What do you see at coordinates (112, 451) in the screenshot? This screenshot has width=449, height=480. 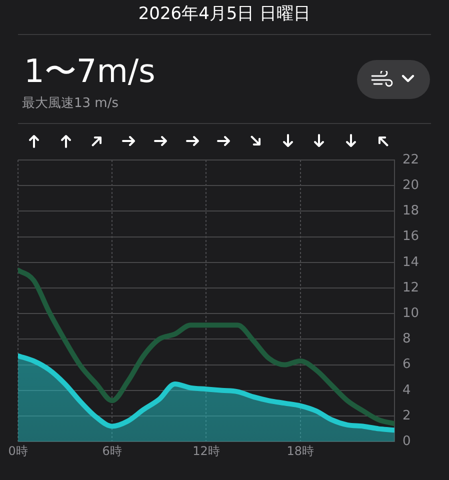 I see `x-tick-label: 6時` at bounding box center [112, 451].